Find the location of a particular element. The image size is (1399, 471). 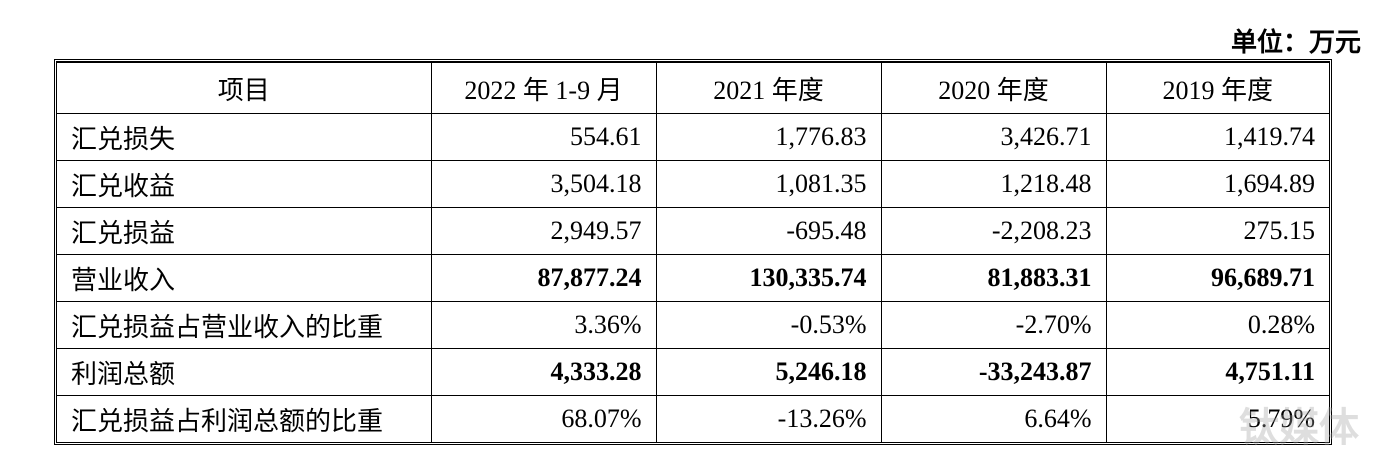

row-label: 汇兑损失 is located at coordinates (244, 137).